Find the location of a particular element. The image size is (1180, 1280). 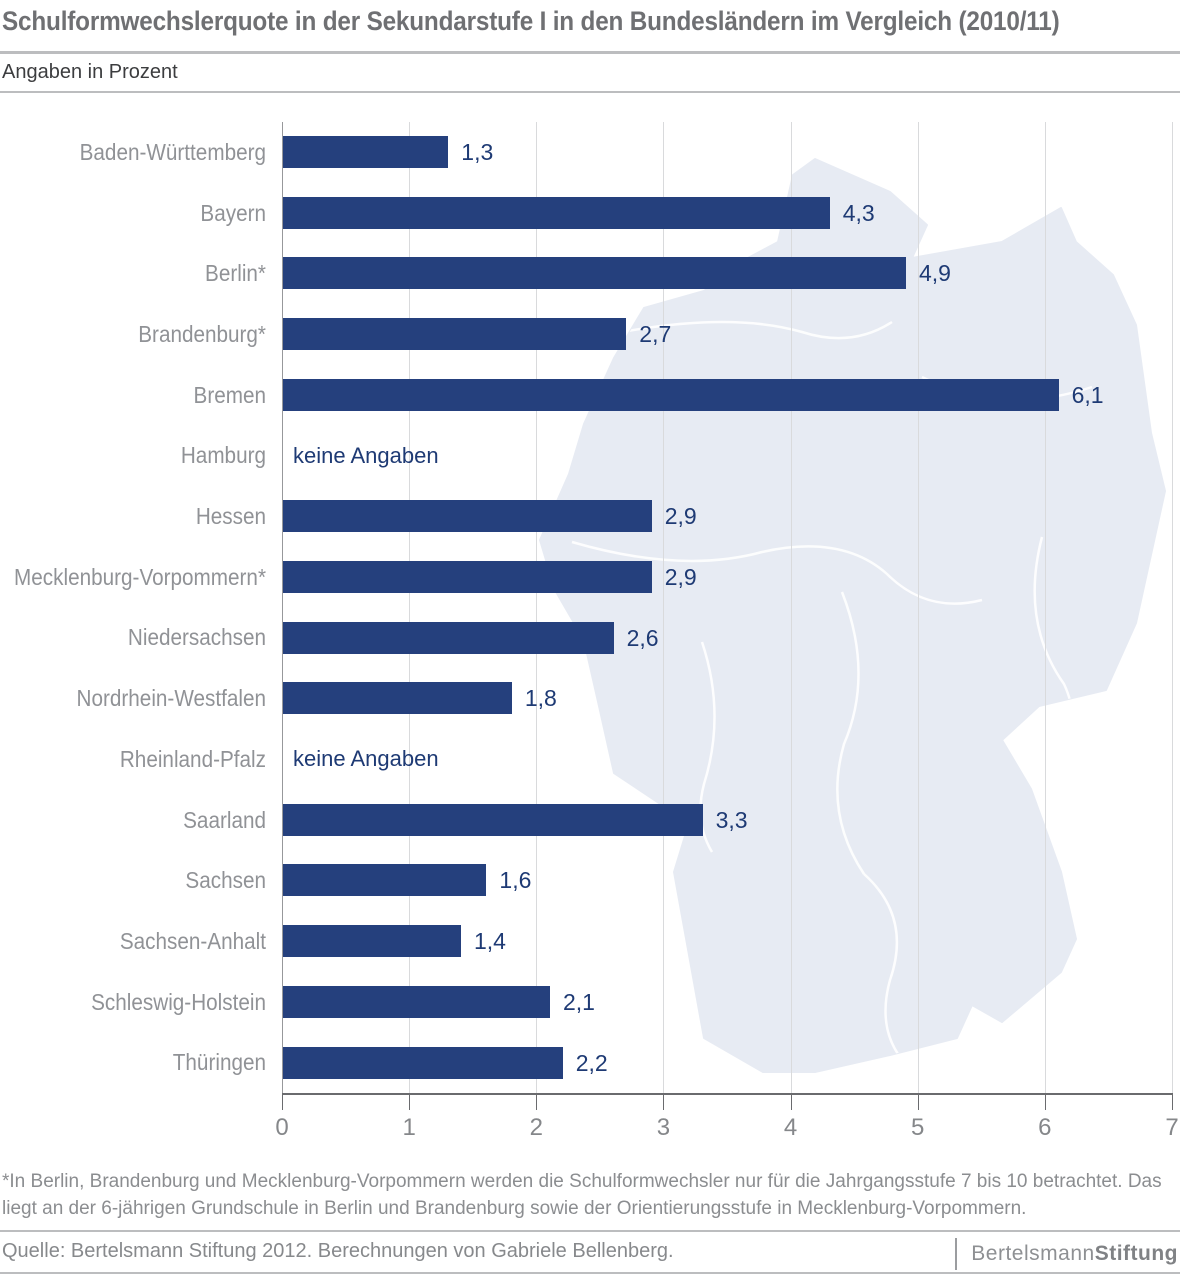

chart-row: Berlin* 4,9 is located at coordinates (590, 273).